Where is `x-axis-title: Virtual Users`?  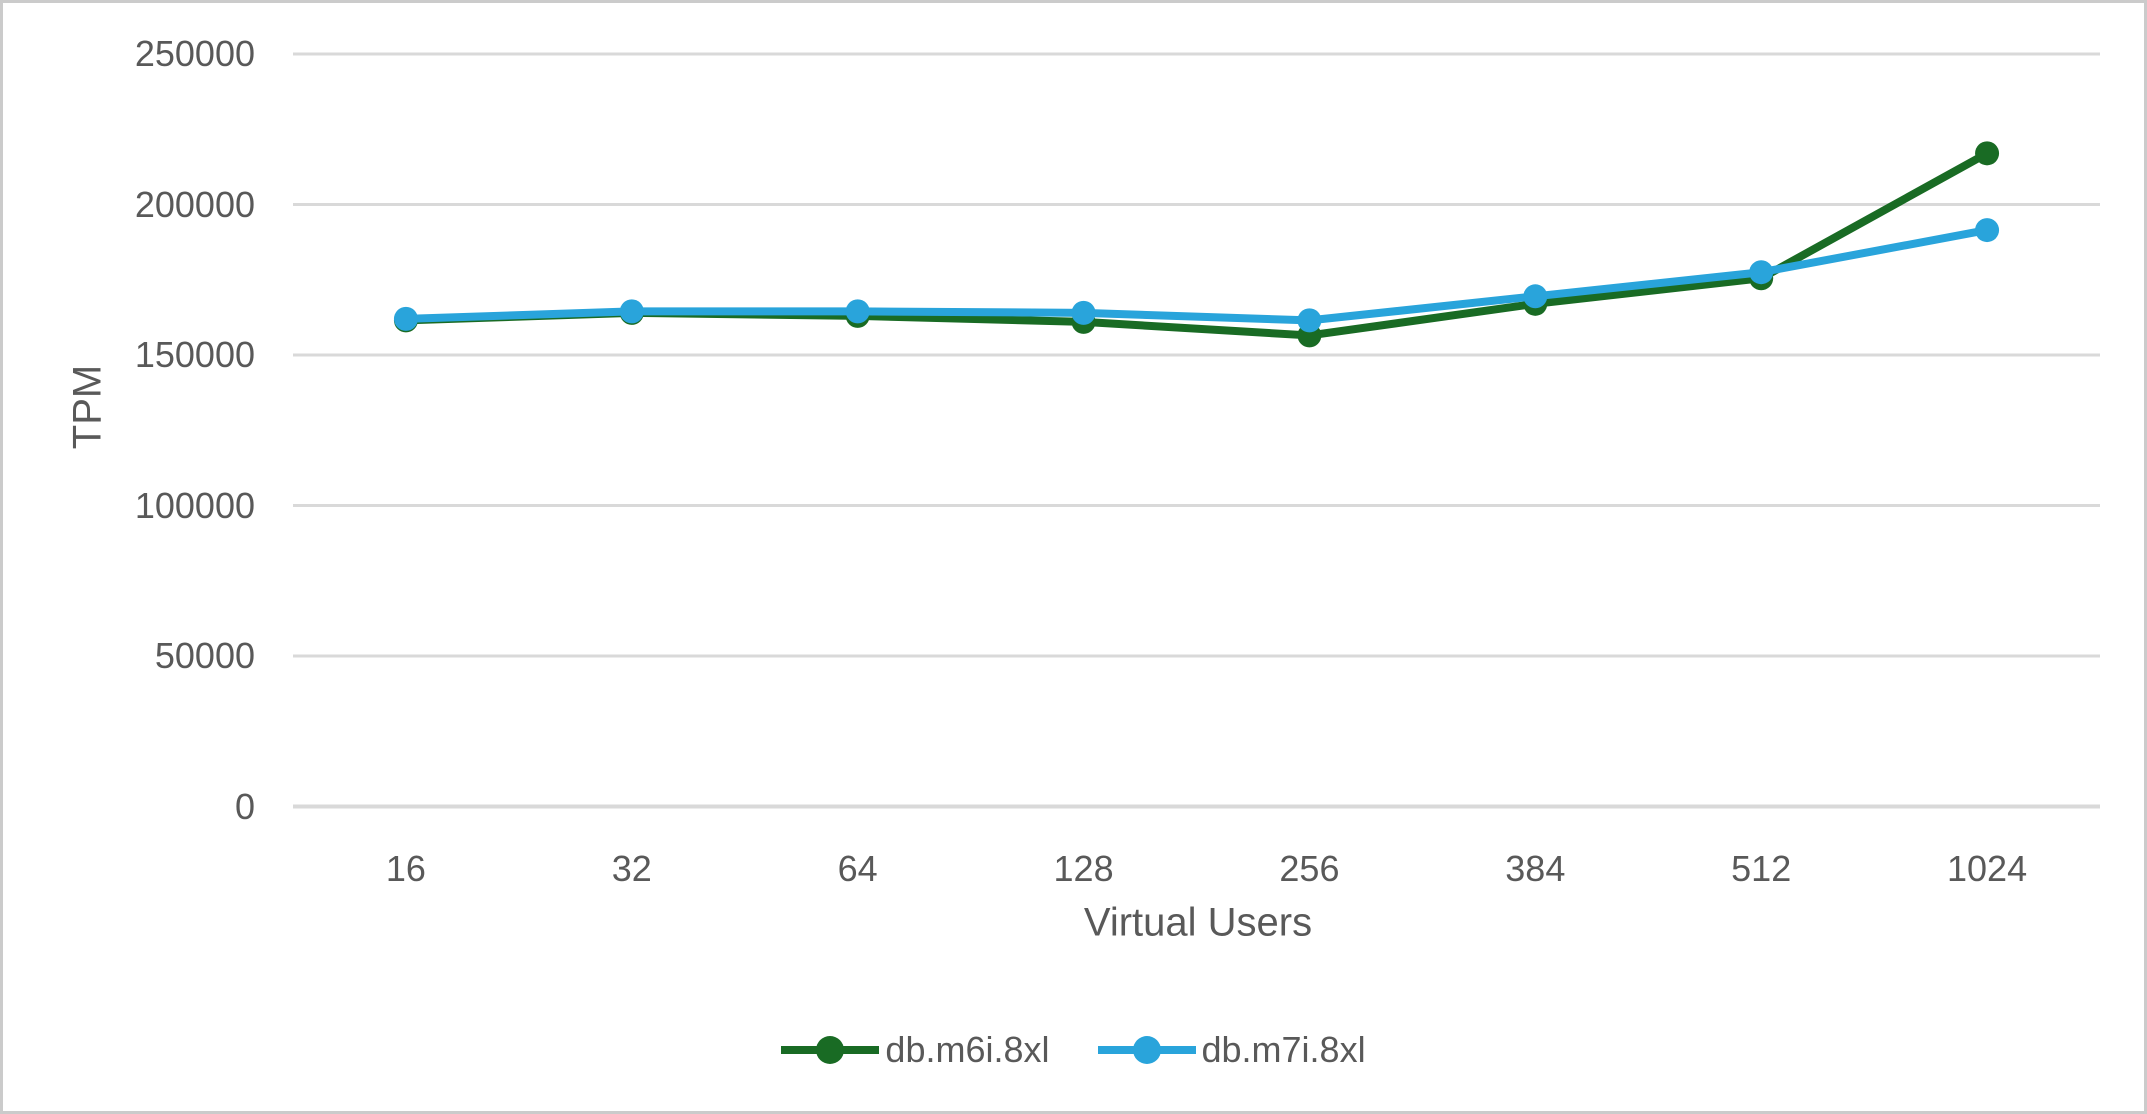 x-axis-title: Virtual Users is located at coordinates (1198, 922).